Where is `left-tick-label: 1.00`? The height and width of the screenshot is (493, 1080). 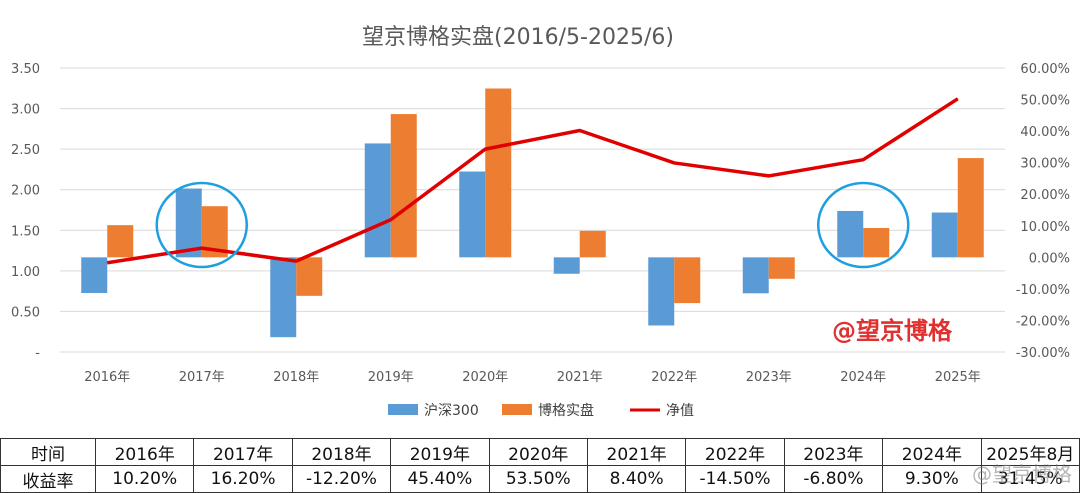 left-tick-label: 1.00 is located at coordinates (25, 272).